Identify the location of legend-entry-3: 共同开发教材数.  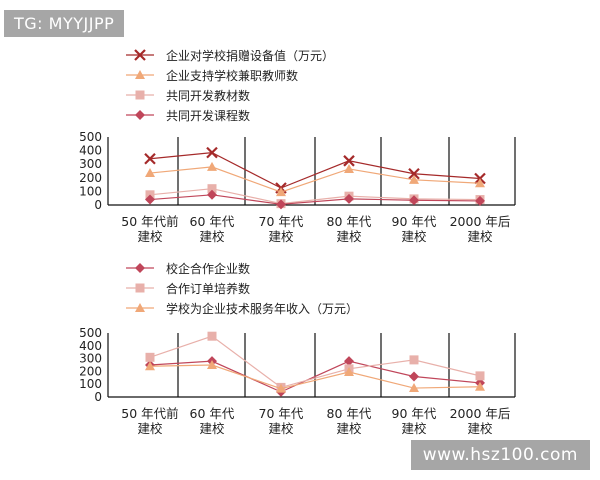
(188, 95).